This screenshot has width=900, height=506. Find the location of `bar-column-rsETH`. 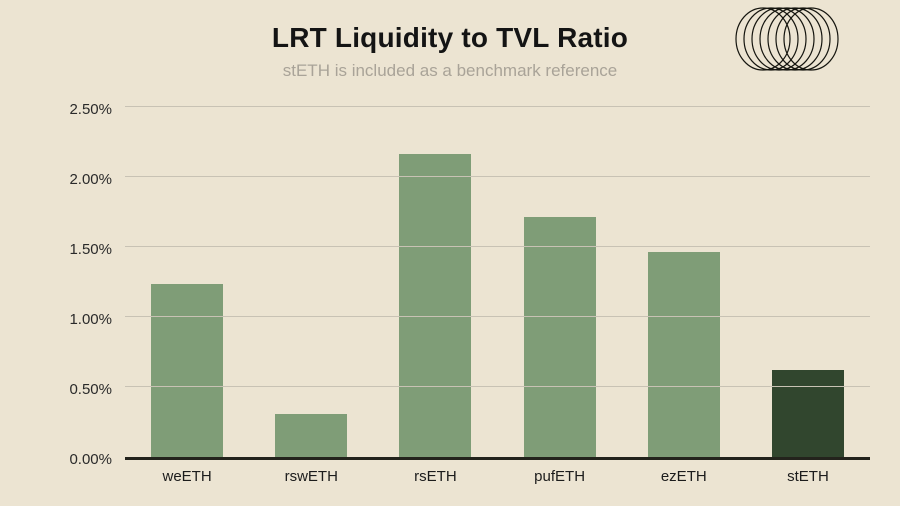

bar-column-rsETH is located at coordinates (435, 283).